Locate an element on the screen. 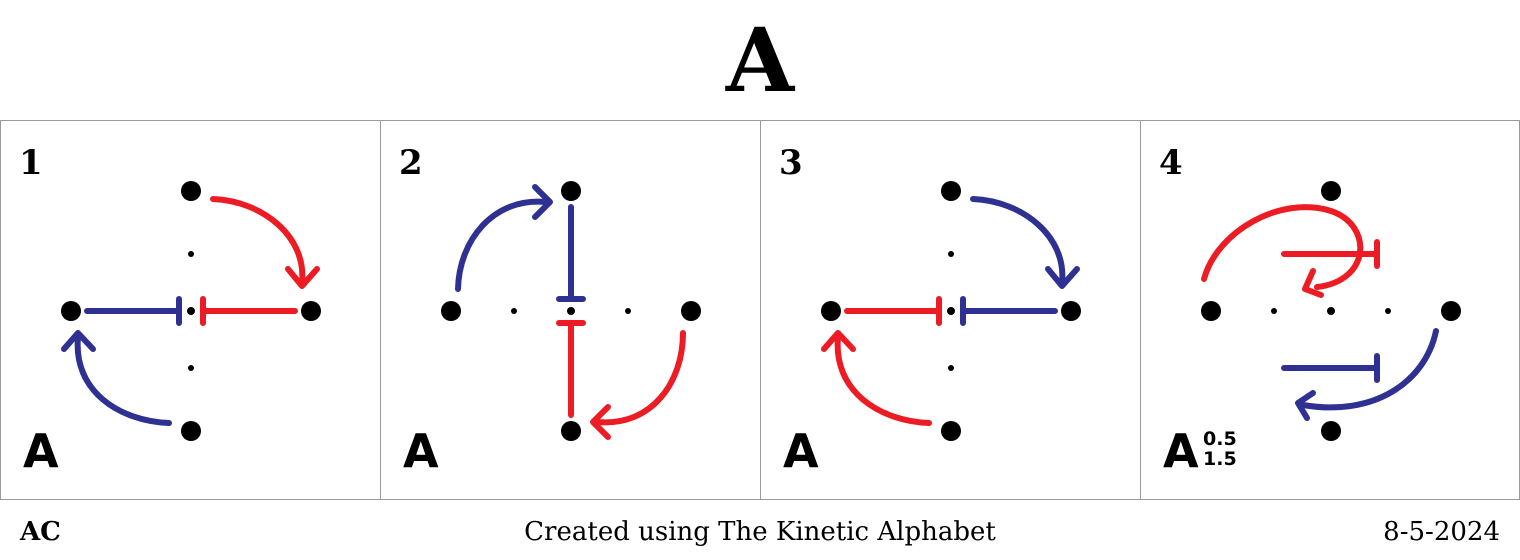 The width and height of the screenshot is (1520, 560). turns-label: 0.5 1.5 is located at coordinates (1220, 449).